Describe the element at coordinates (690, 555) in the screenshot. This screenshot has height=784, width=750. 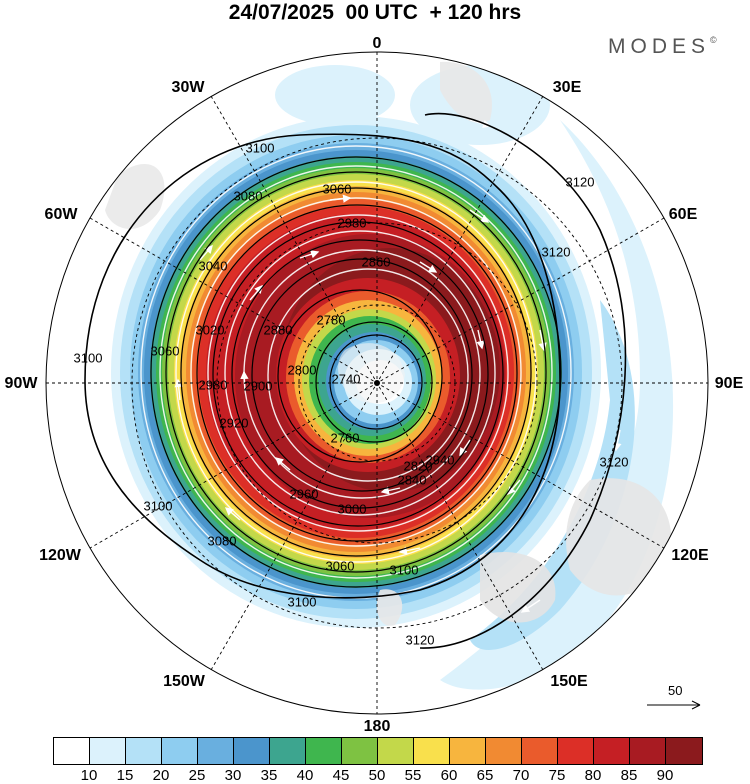
I see `lon-label-120e: 120E` at that location.